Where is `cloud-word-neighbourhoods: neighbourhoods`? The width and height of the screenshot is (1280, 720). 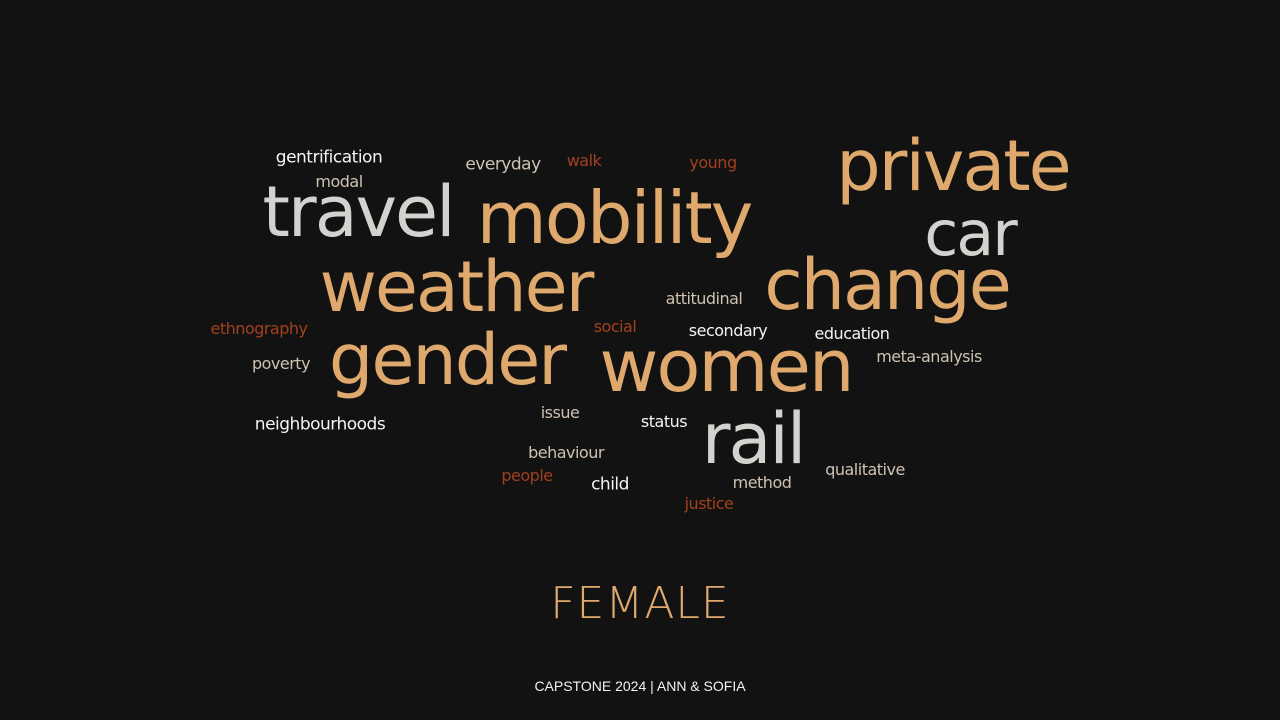 cloud-word-neighbourhoods: neighbourhoods is located at coordinates (320, 424).